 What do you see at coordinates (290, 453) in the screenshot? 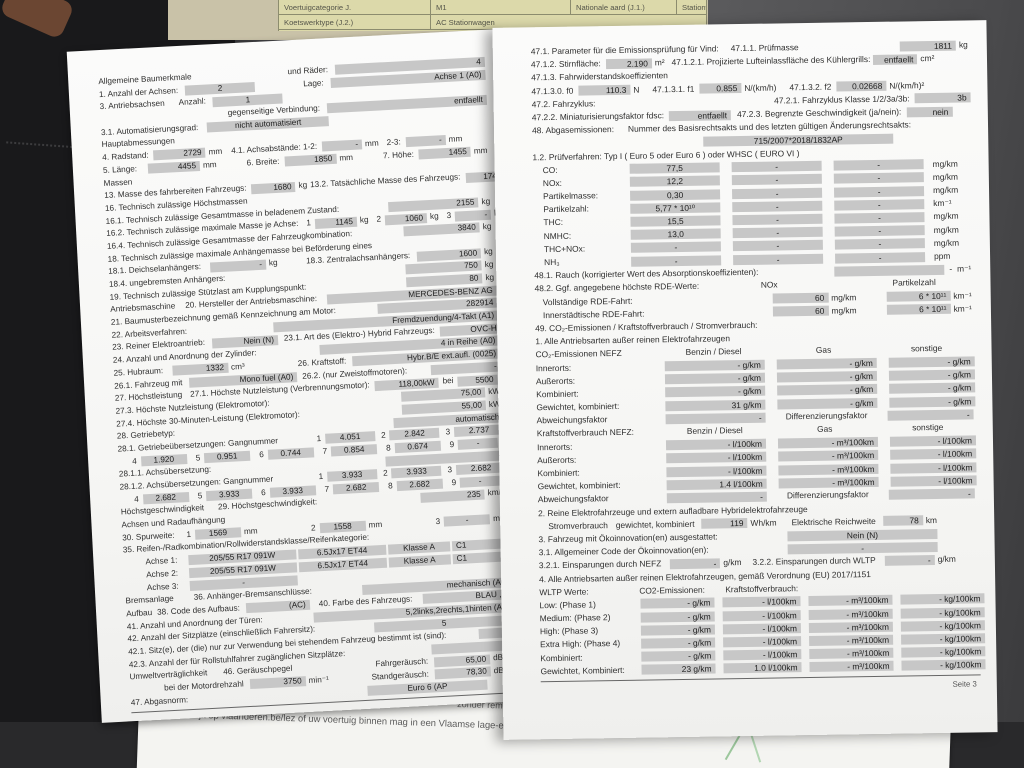
I see `field-value: 0.744` at bounding box center [290, 453].